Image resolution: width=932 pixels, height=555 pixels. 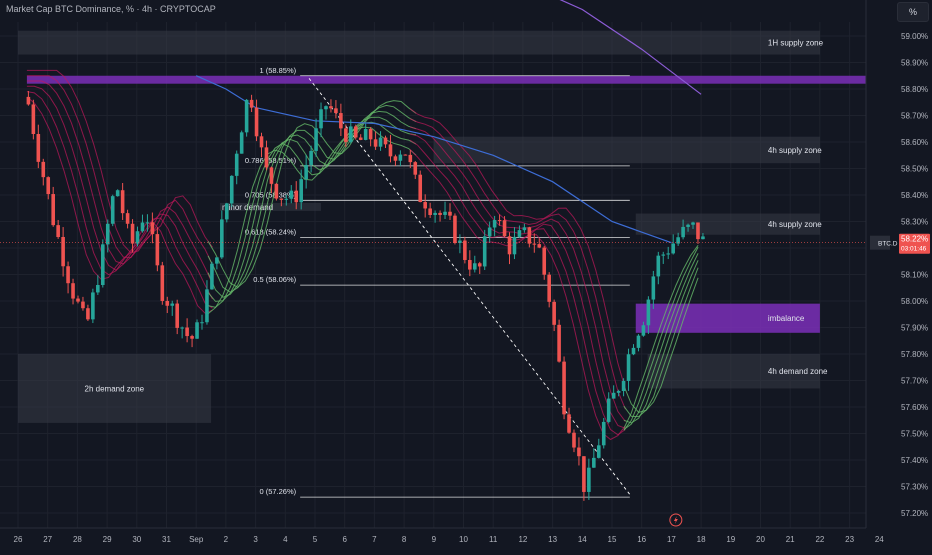 I want to click on time-axis-label: 2, so click(x=226, y=539).